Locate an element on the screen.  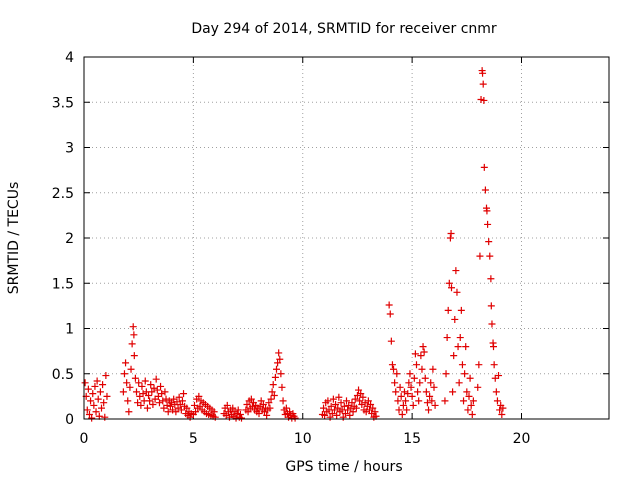
x-tick-label: 0 is located at coordinates (84, 439).